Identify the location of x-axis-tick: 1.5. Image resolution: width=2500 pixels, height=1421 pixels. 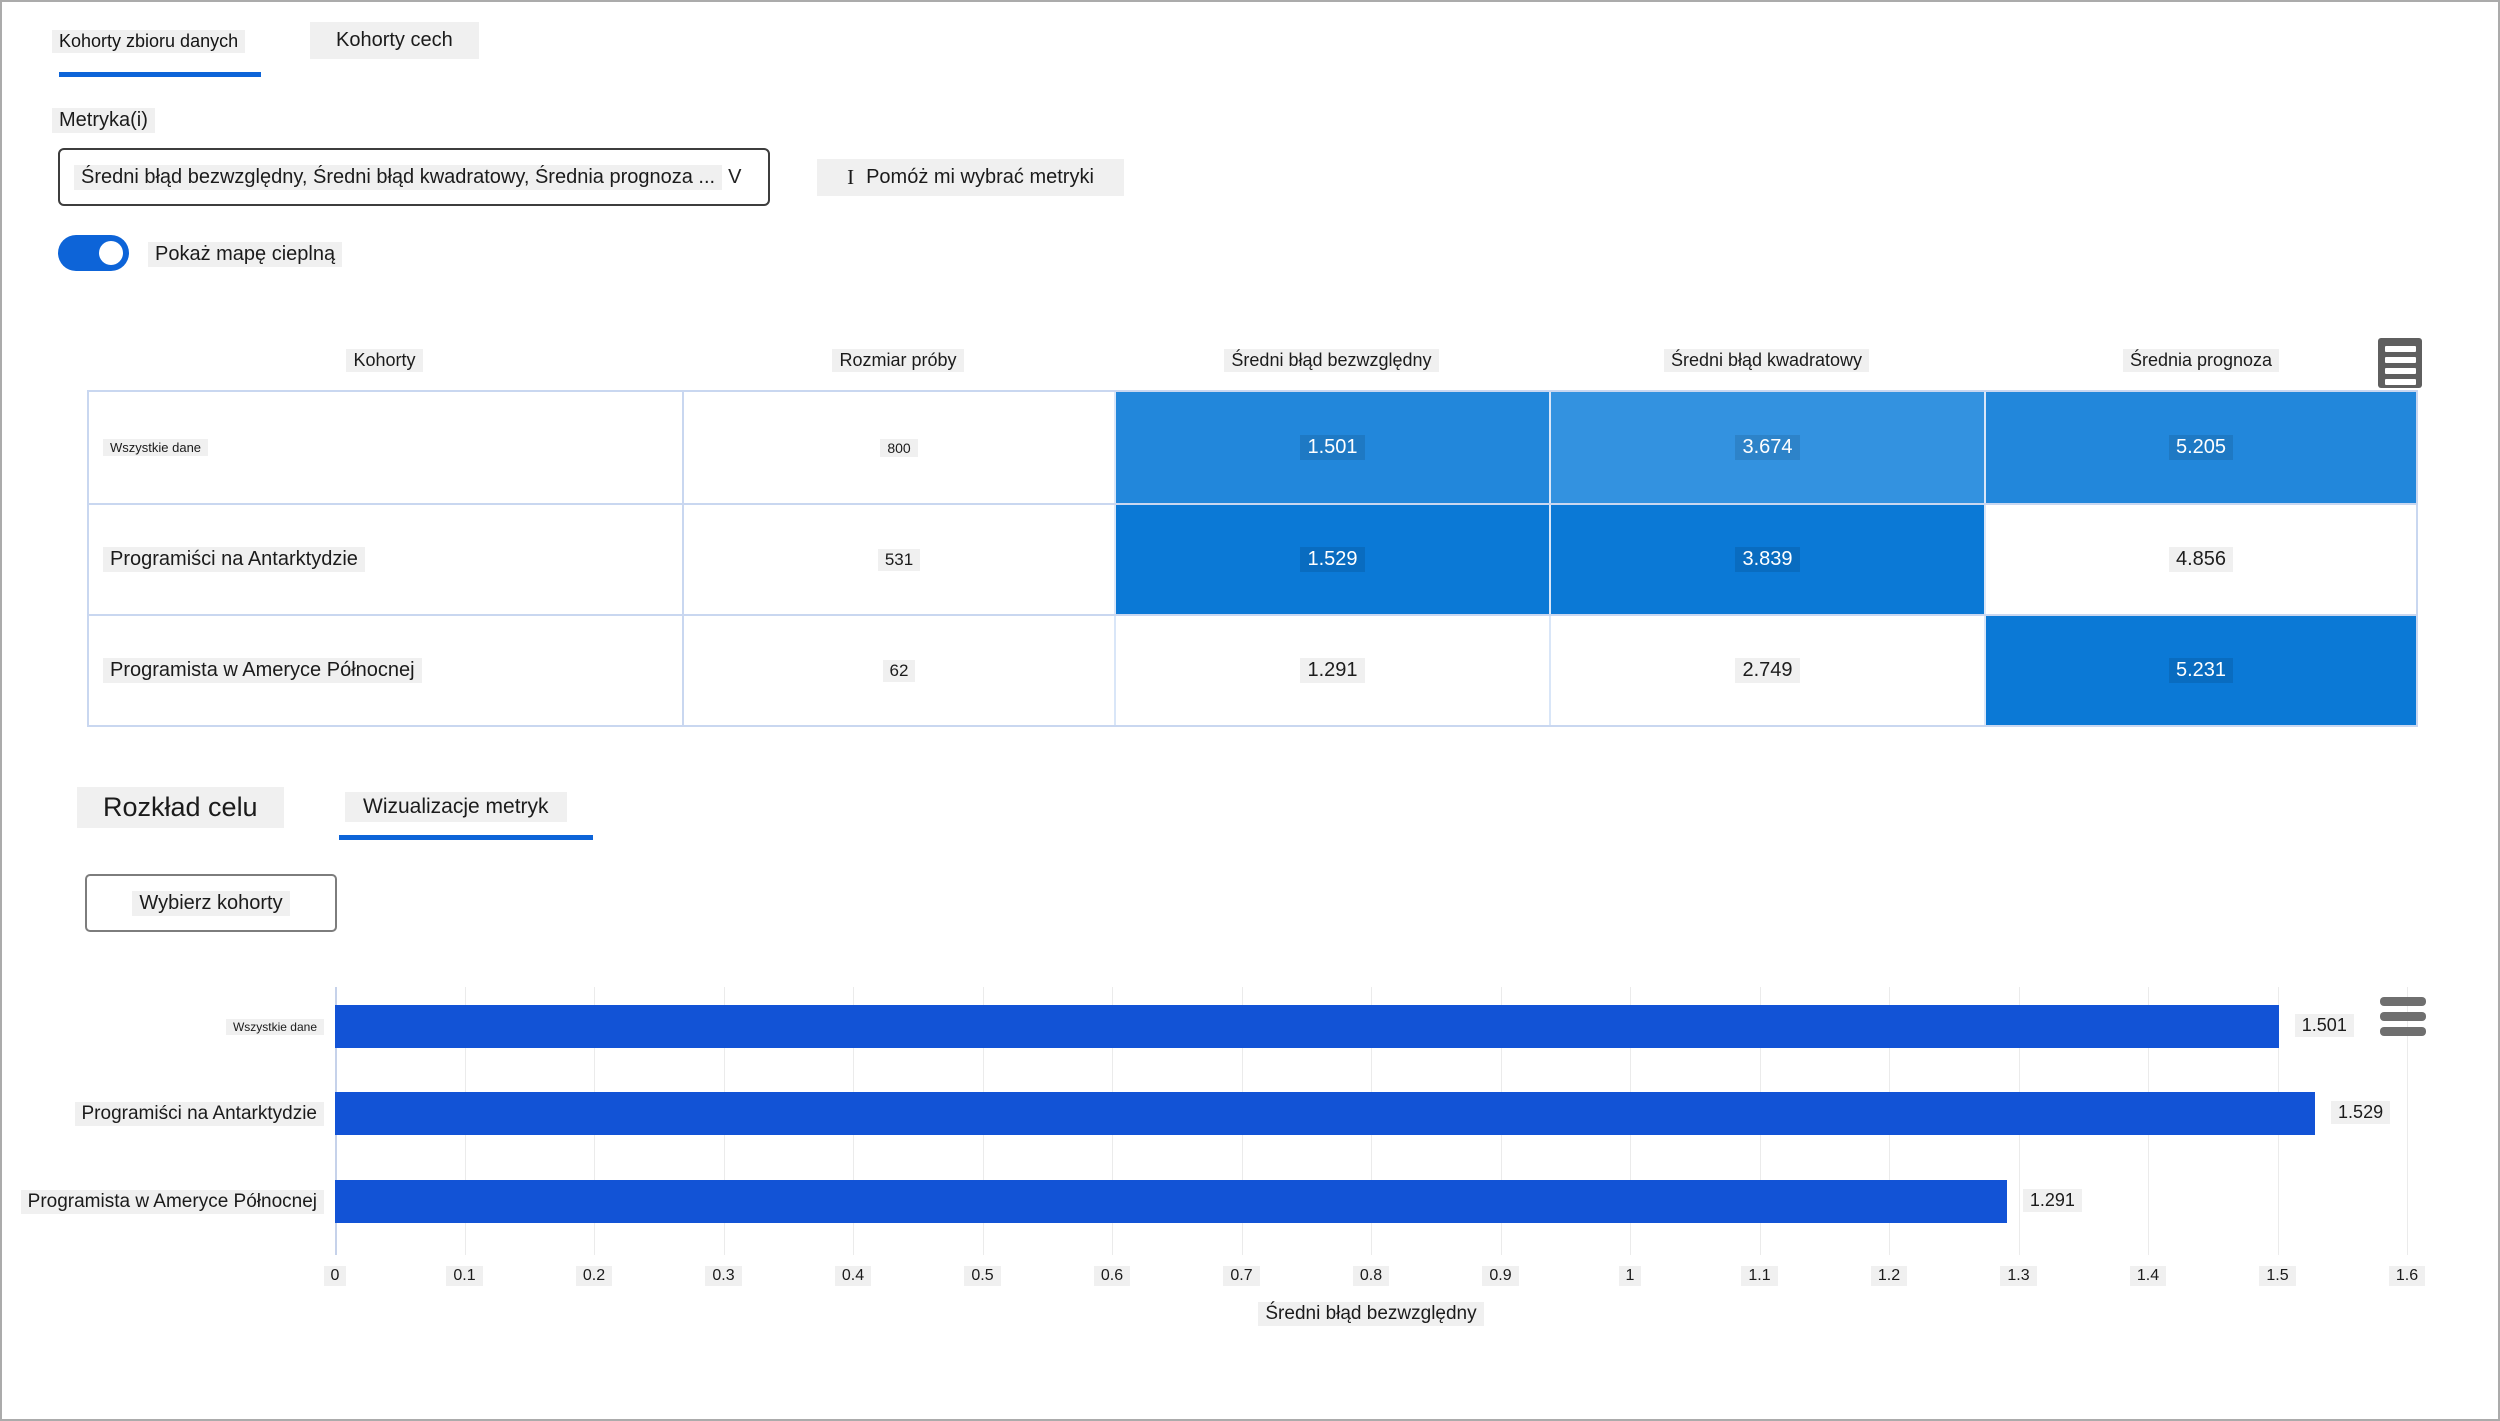
(2278, 1276).